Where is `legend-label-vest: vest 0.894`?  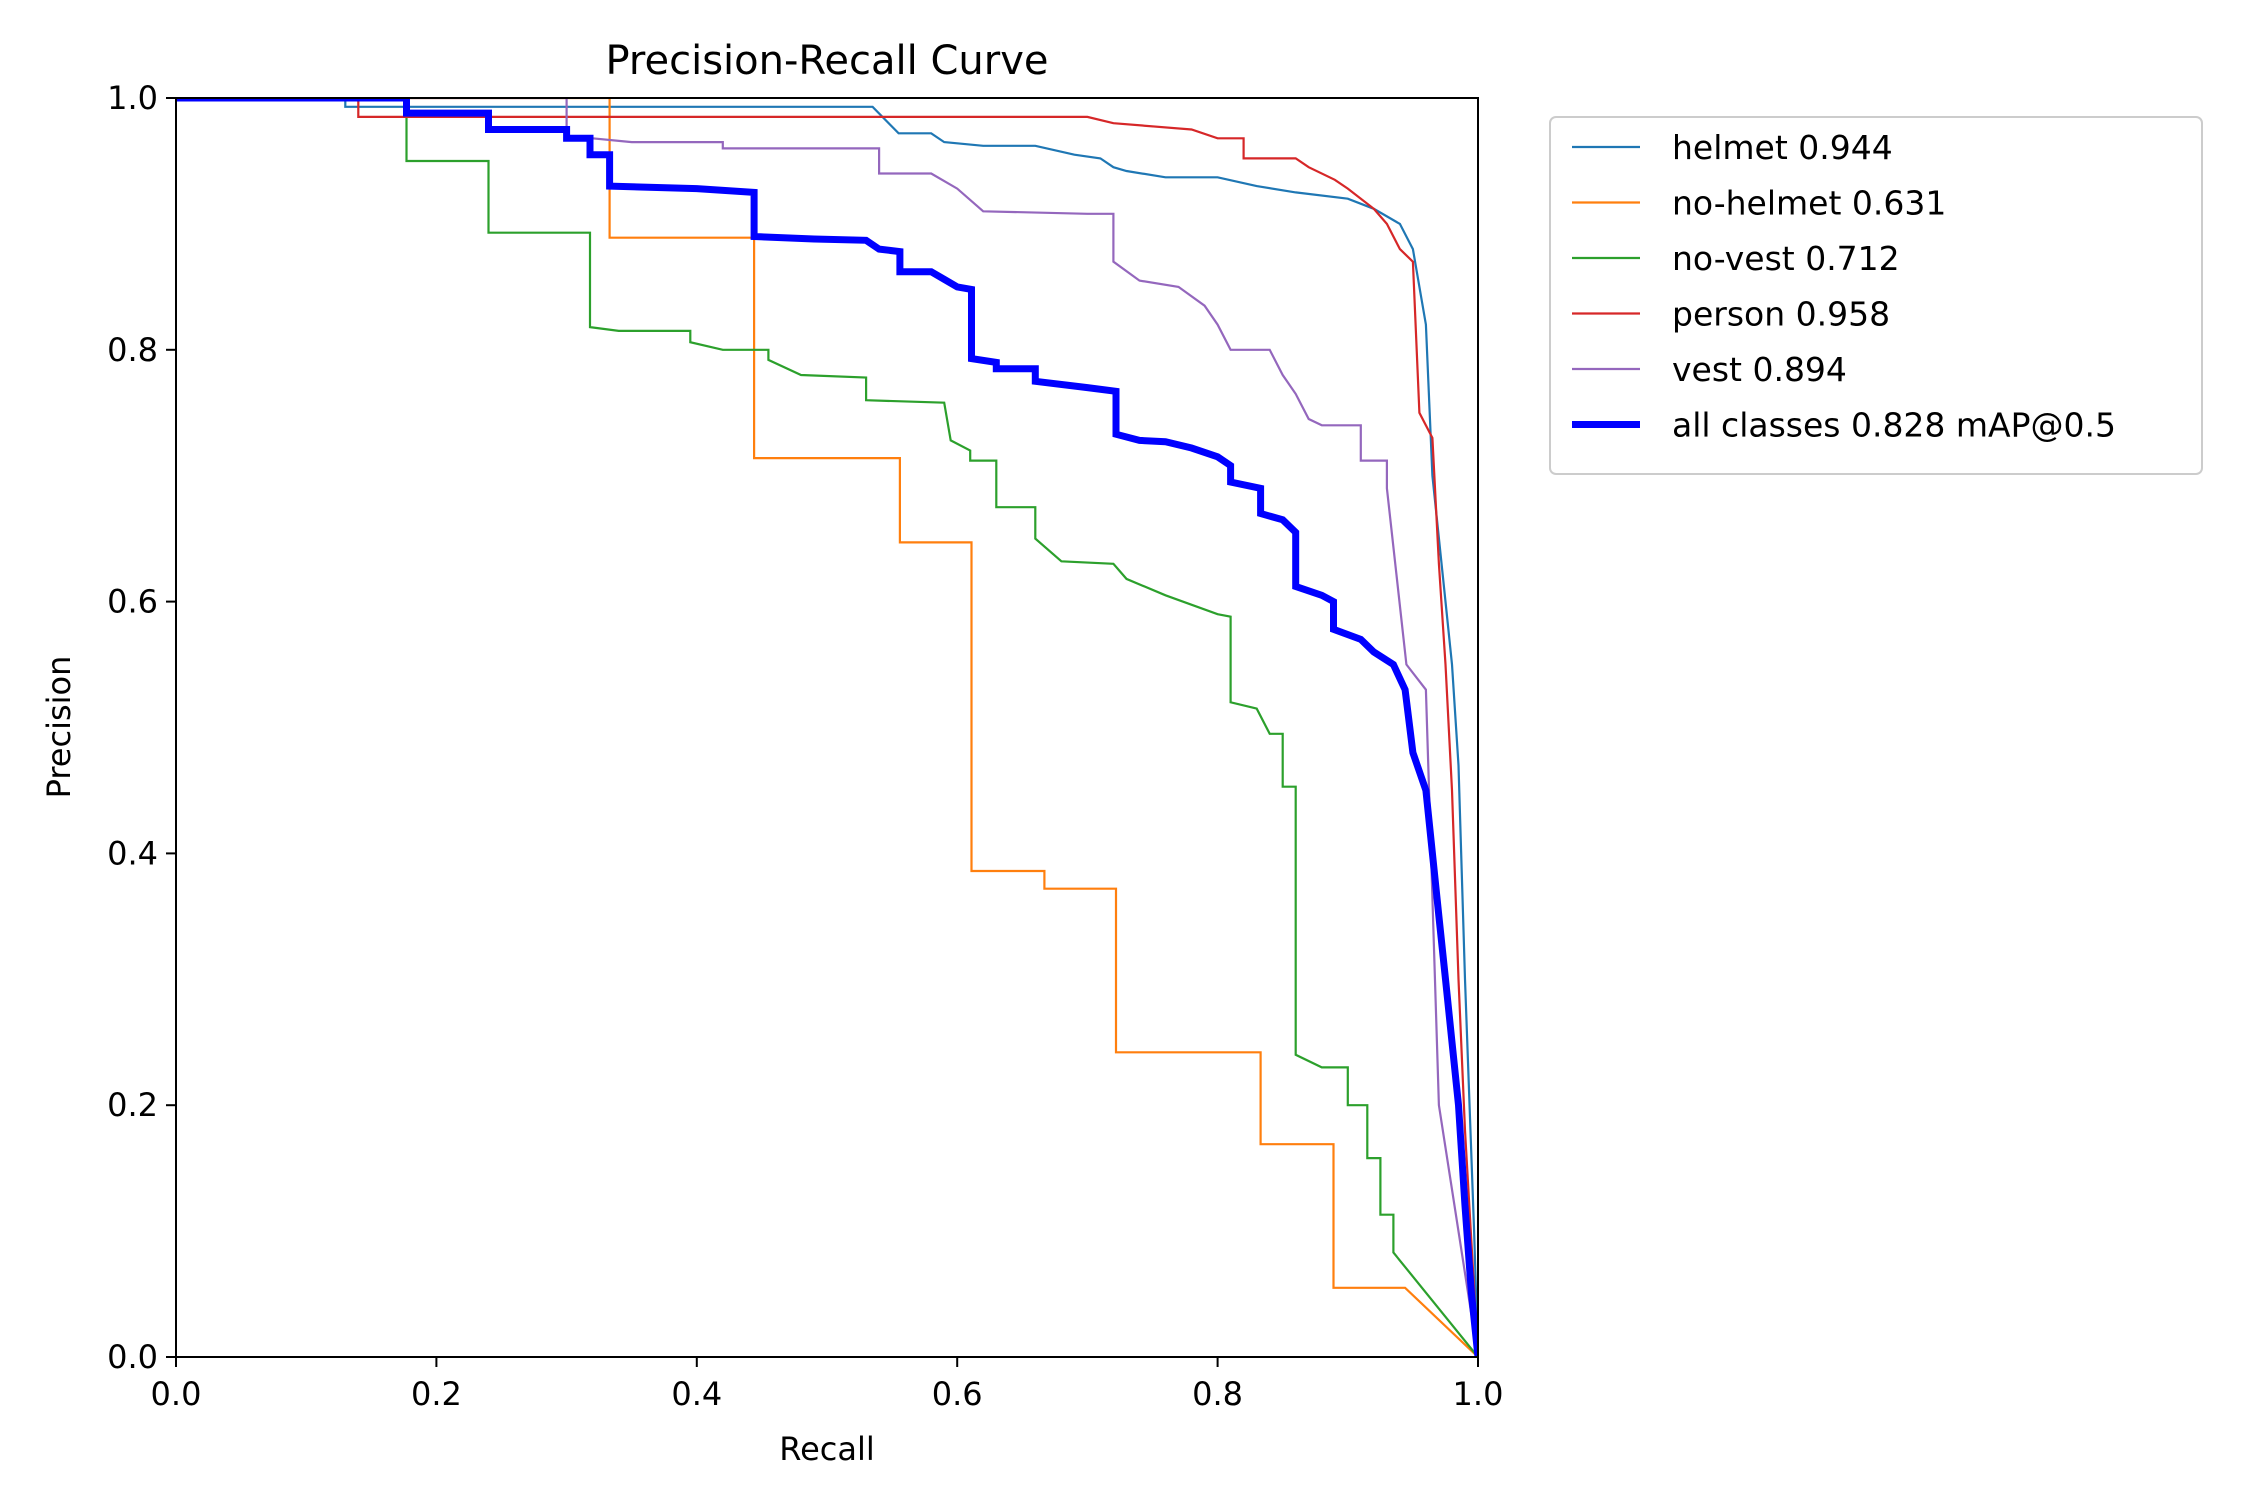 legend-label-vest: vest 0.894 is located at coordinates (1759, 369).